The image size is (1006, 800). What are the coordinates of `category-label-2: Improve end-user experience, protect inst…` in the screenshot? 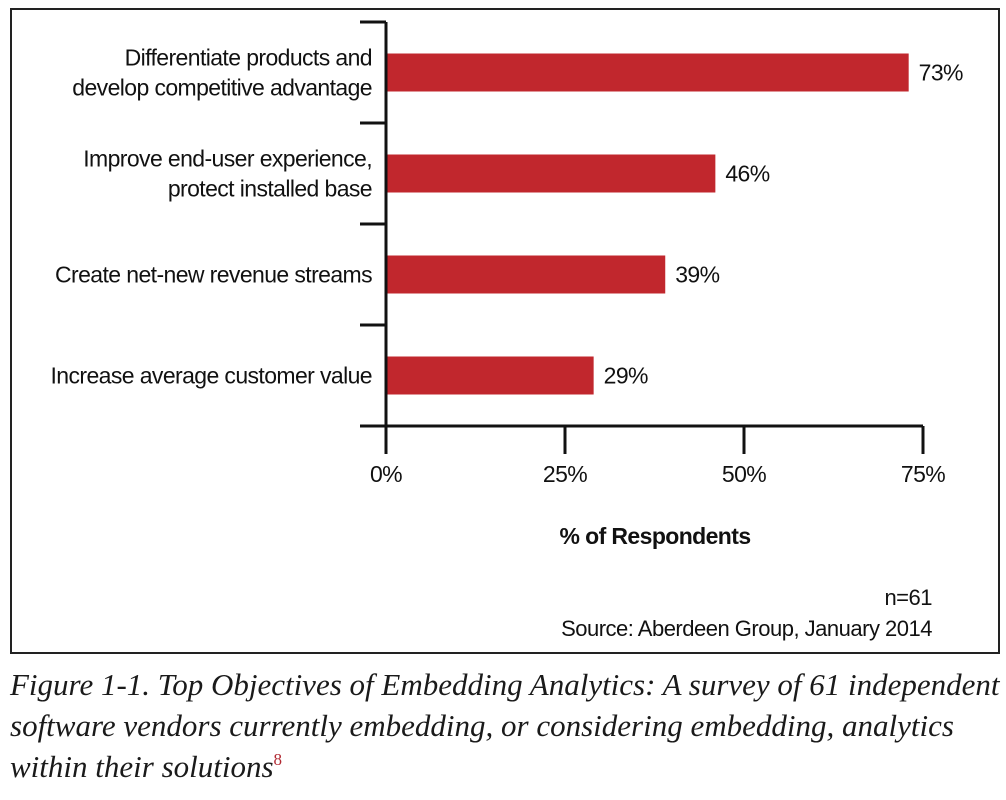 It's located at (227, 174).